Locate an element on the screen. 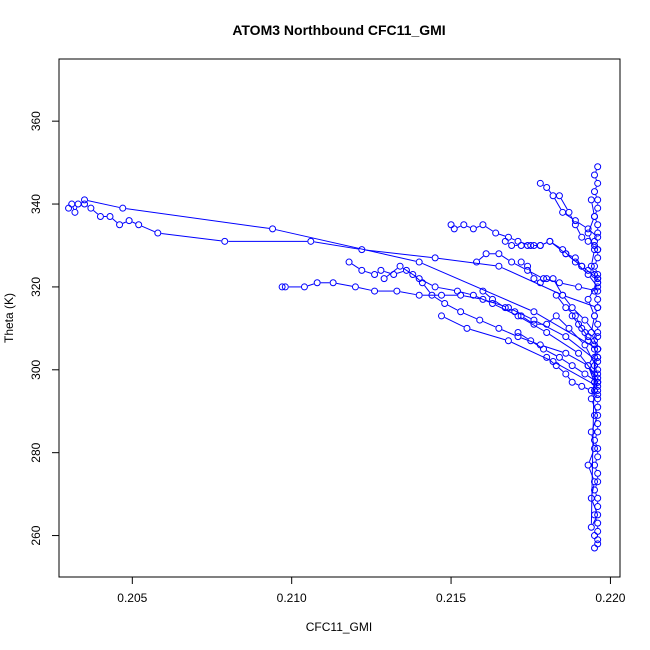 This screenshot has width=650, height=650. y-axis-label: Theta (K) is located at coordinates (9, 318).